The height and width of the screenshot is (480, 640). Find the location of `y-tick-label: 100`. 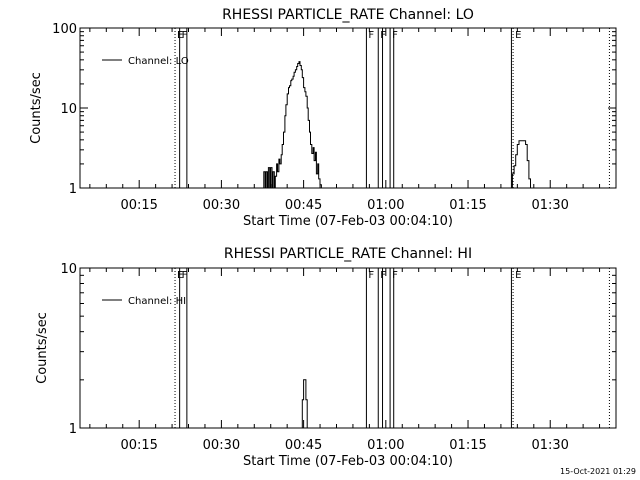

y-tick-label: 100 is located at coordinates (64, 29).